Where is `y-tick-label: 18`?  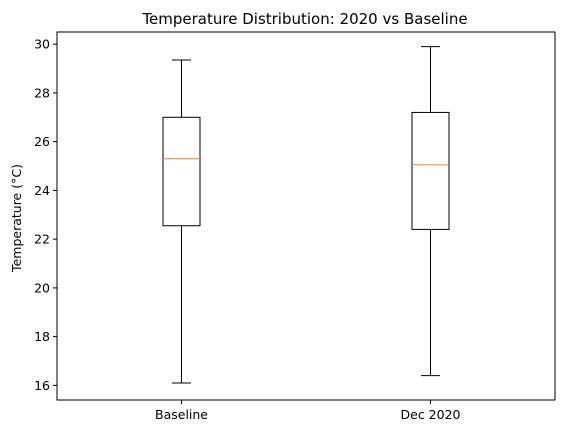 y-tick-label: 18 is located at coordinates (42, 336).